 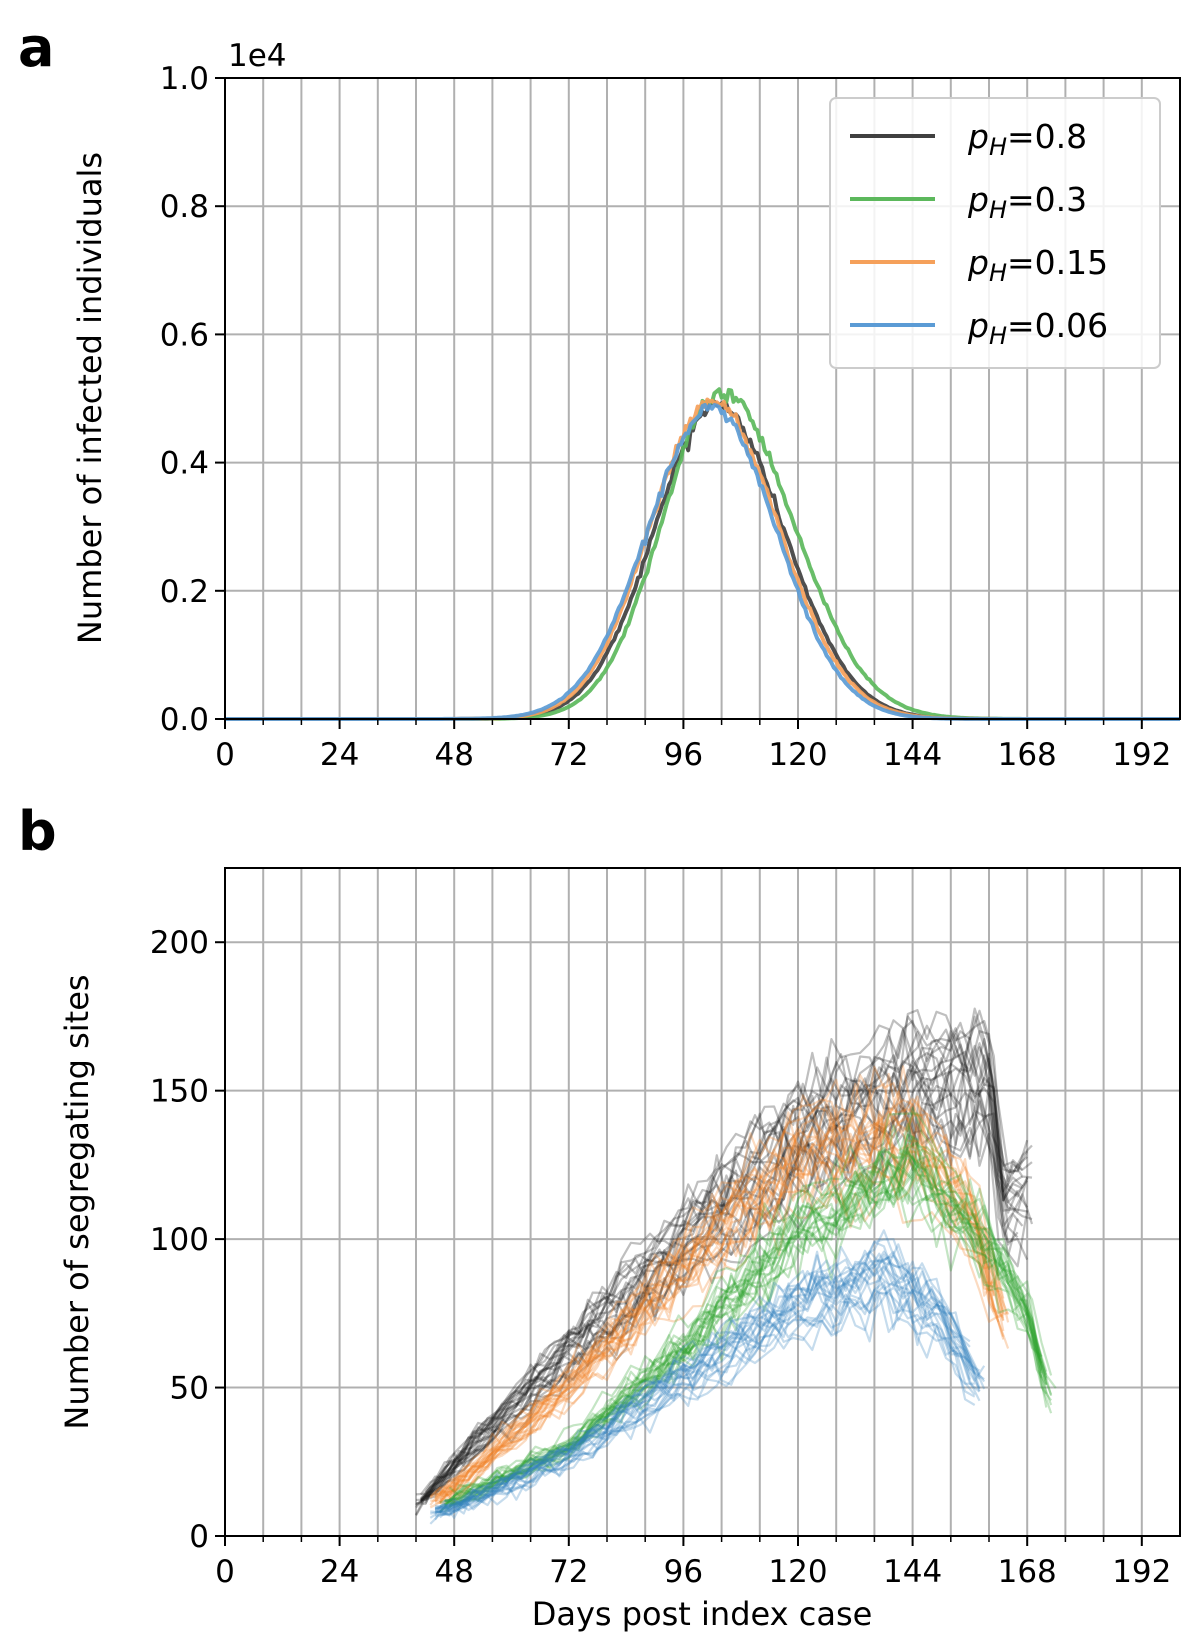 What do you see at coordinates (179, 943) in the screenshot?
I see `y-tick-label: 200` at bounding box center [179, 943].